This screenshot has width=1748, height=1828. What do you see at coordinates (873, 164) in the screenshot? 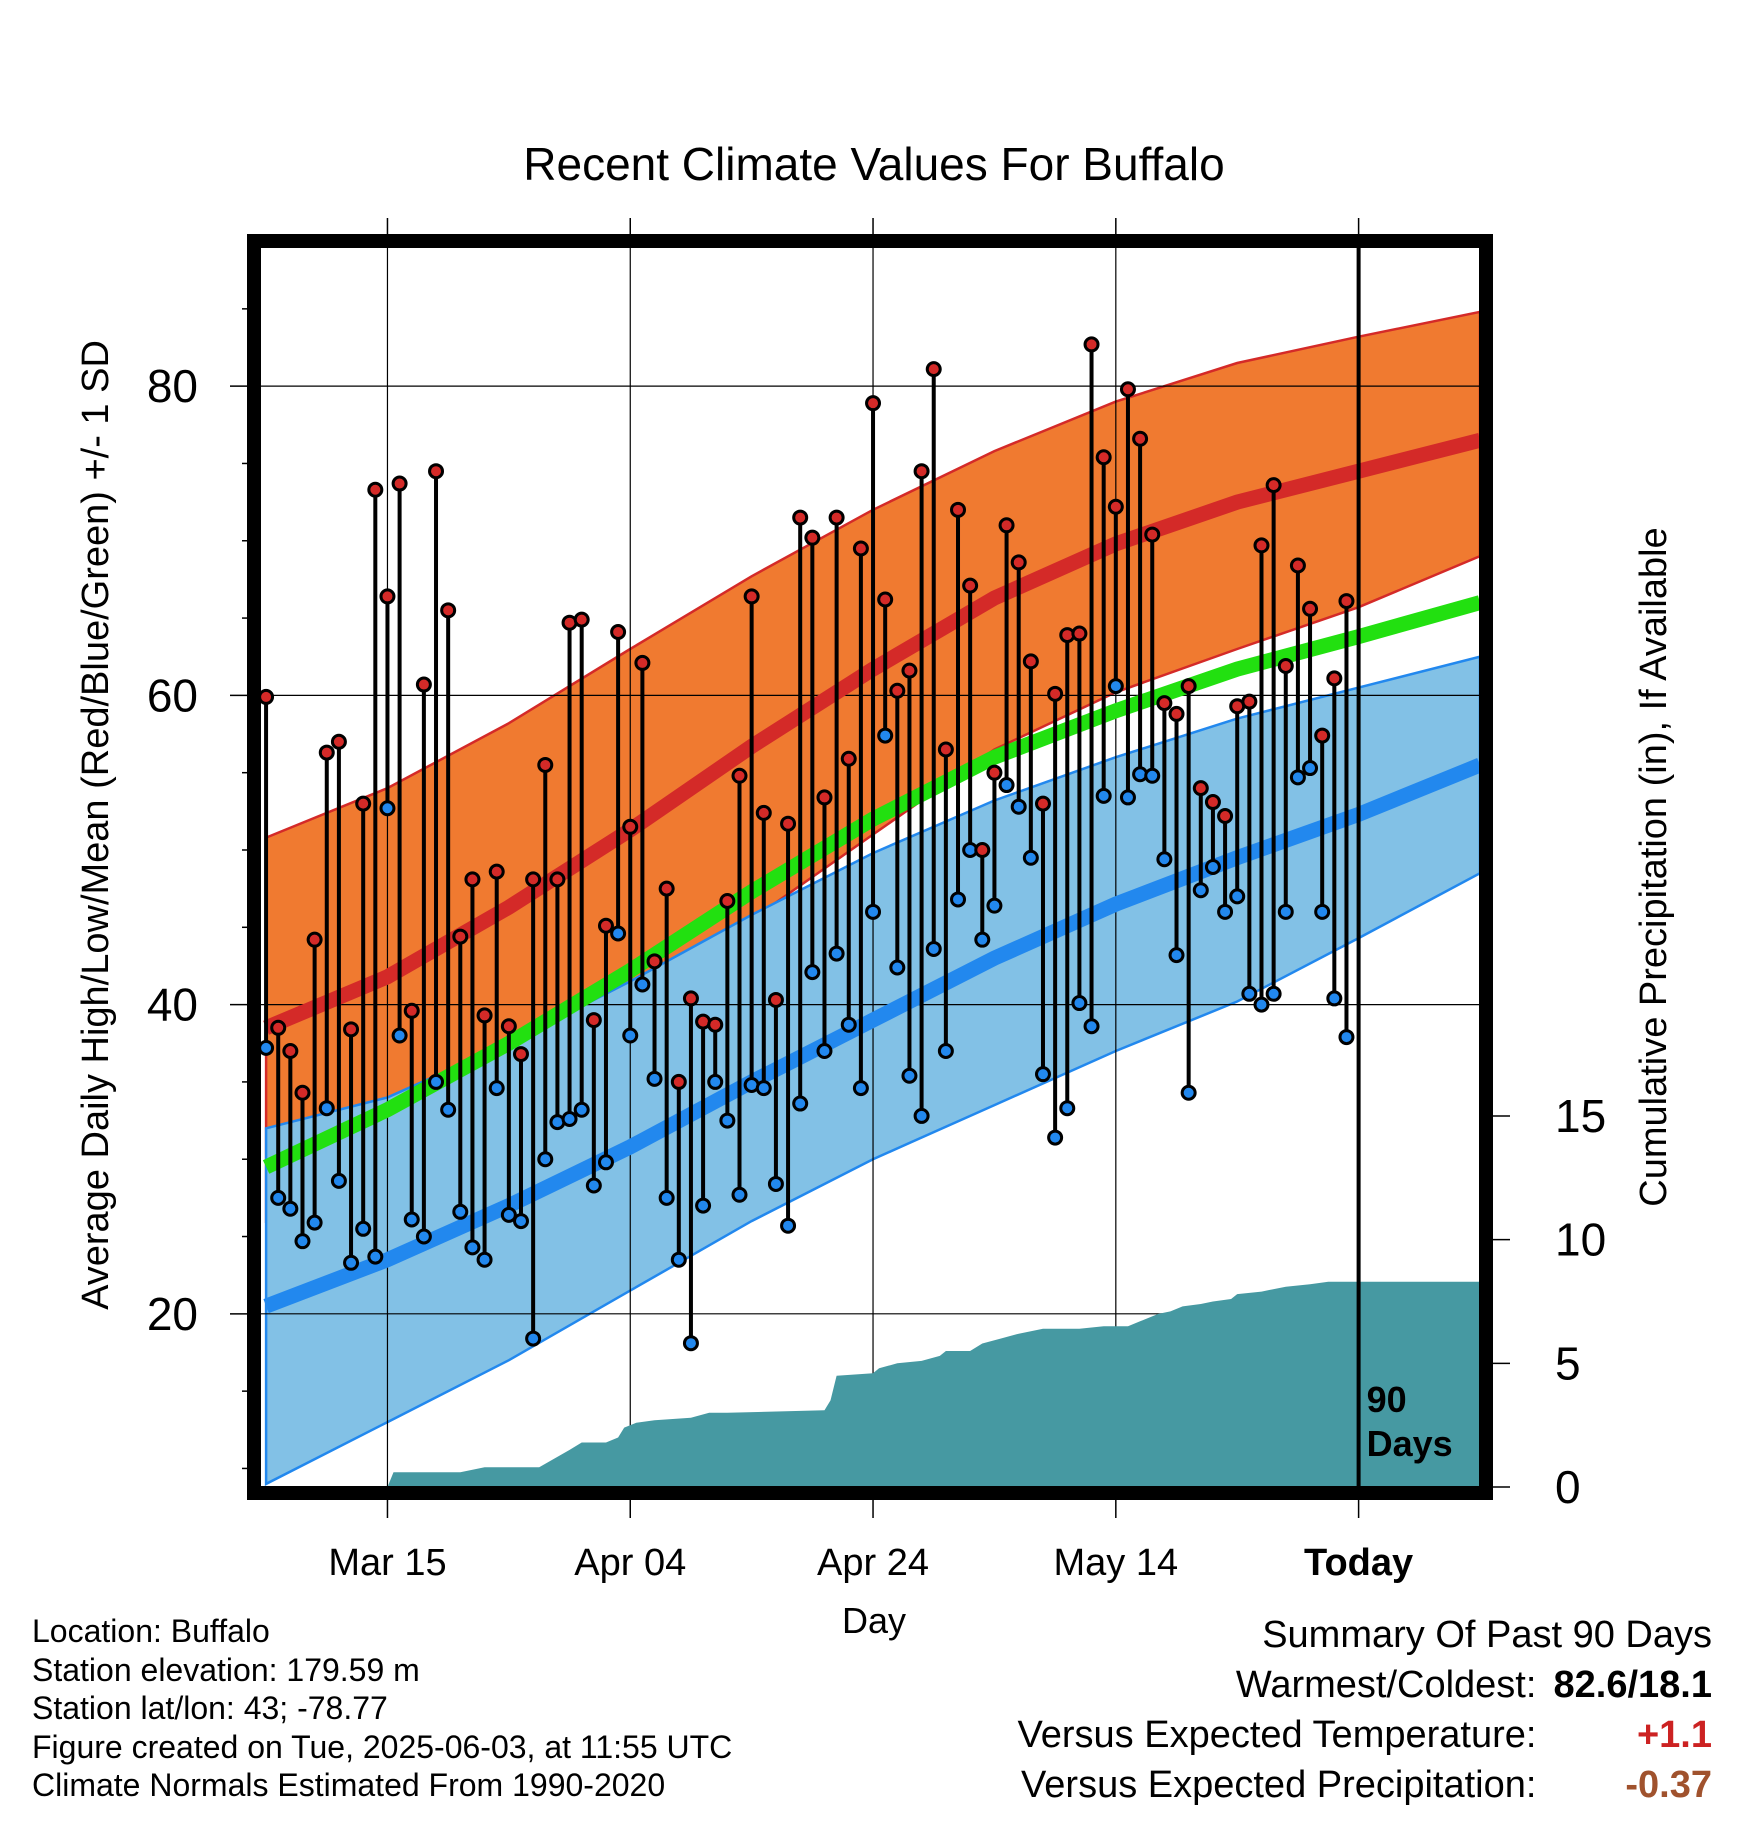
I see `chart-title: Recent Climate Values For Buffalo` at bounding box center [873, 164].